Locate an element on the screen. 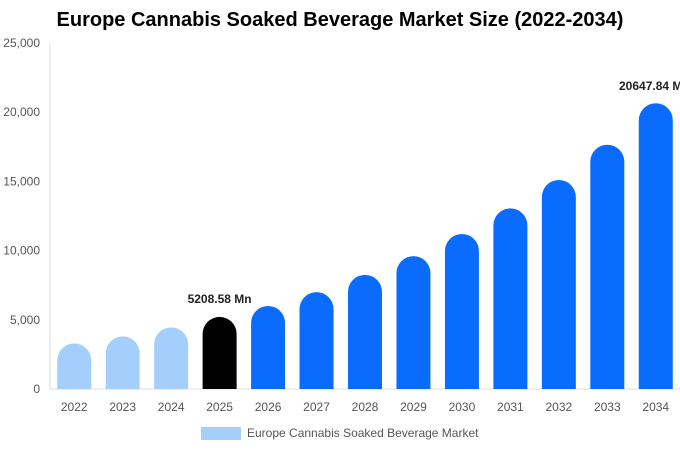 This screenshot has width=680, height=450. legend-label: Europe Cannabis Soaked Beverage Market is located at coordinates (363, 433).